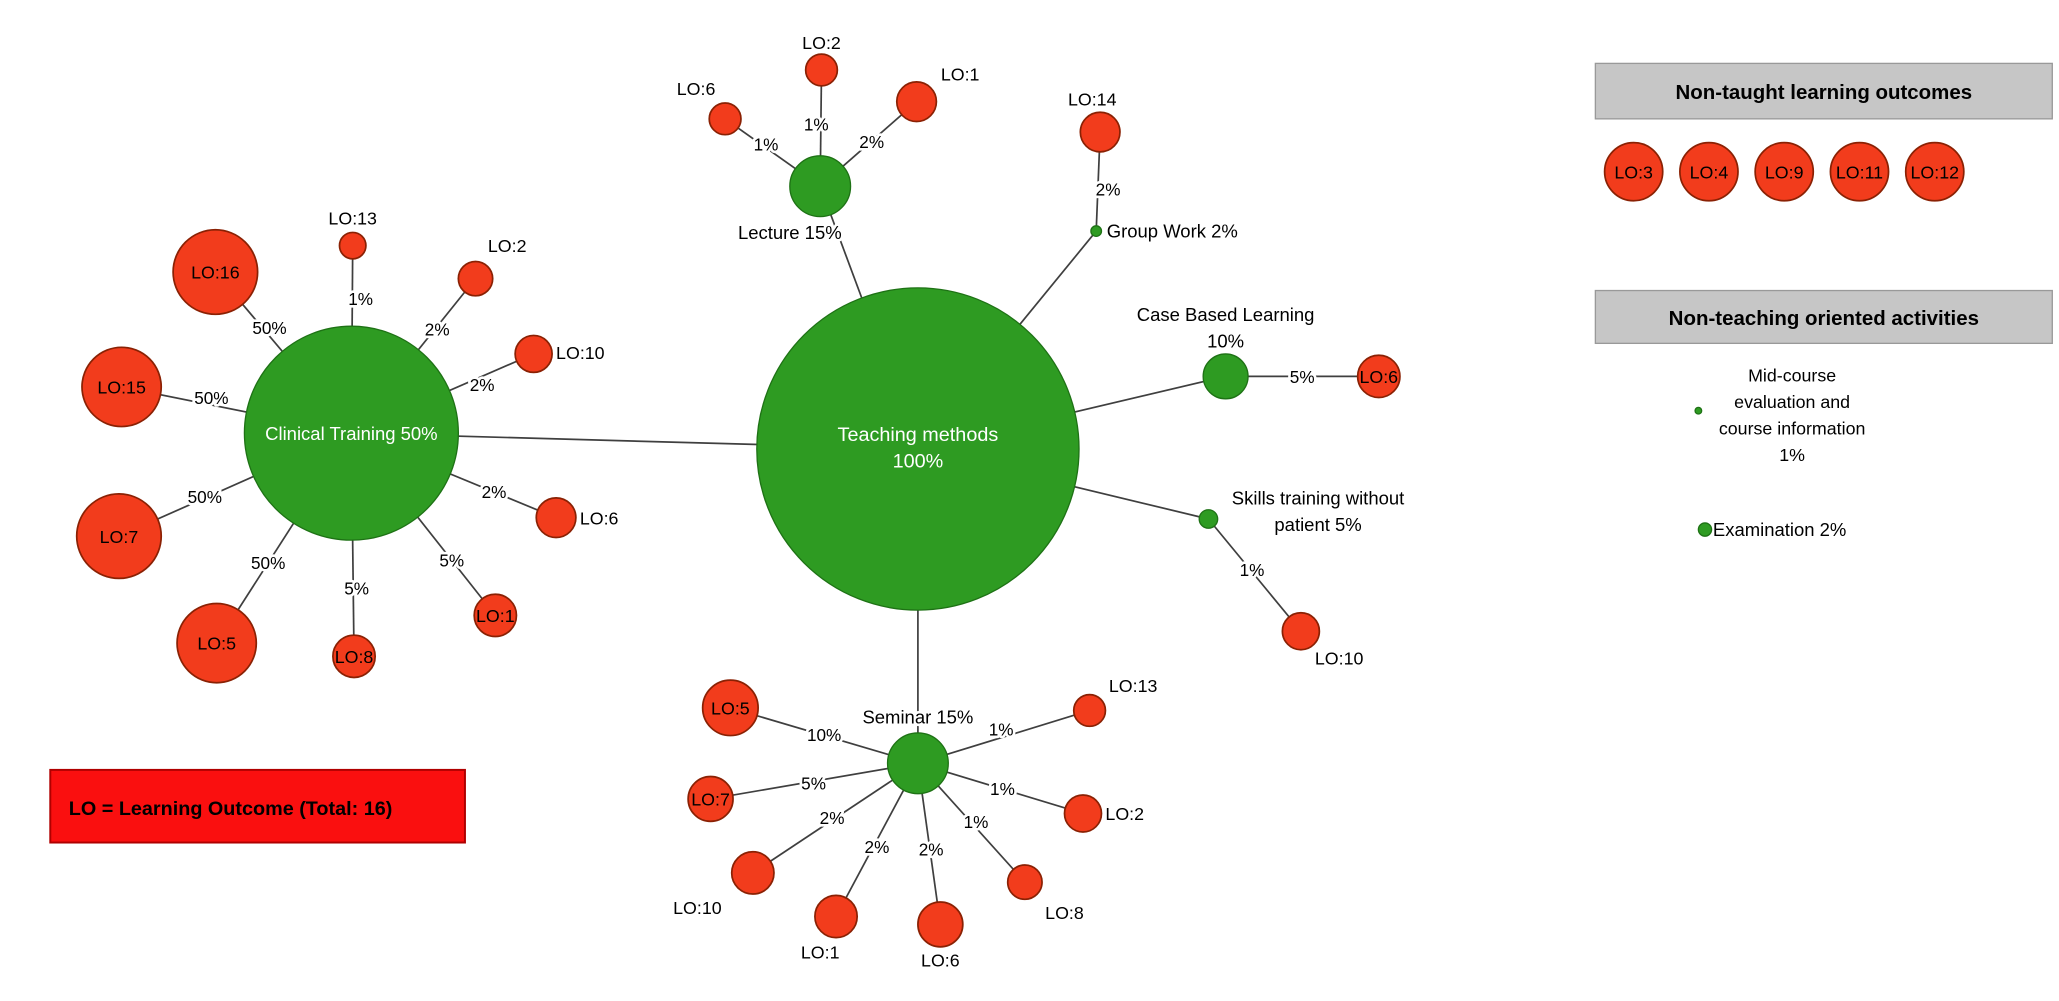 This screenshot has height=1001, width=2059. Describe the element at coordinates (352, 218) in the screenshot. I see `ct-lo13-label: LO:13` at that location.